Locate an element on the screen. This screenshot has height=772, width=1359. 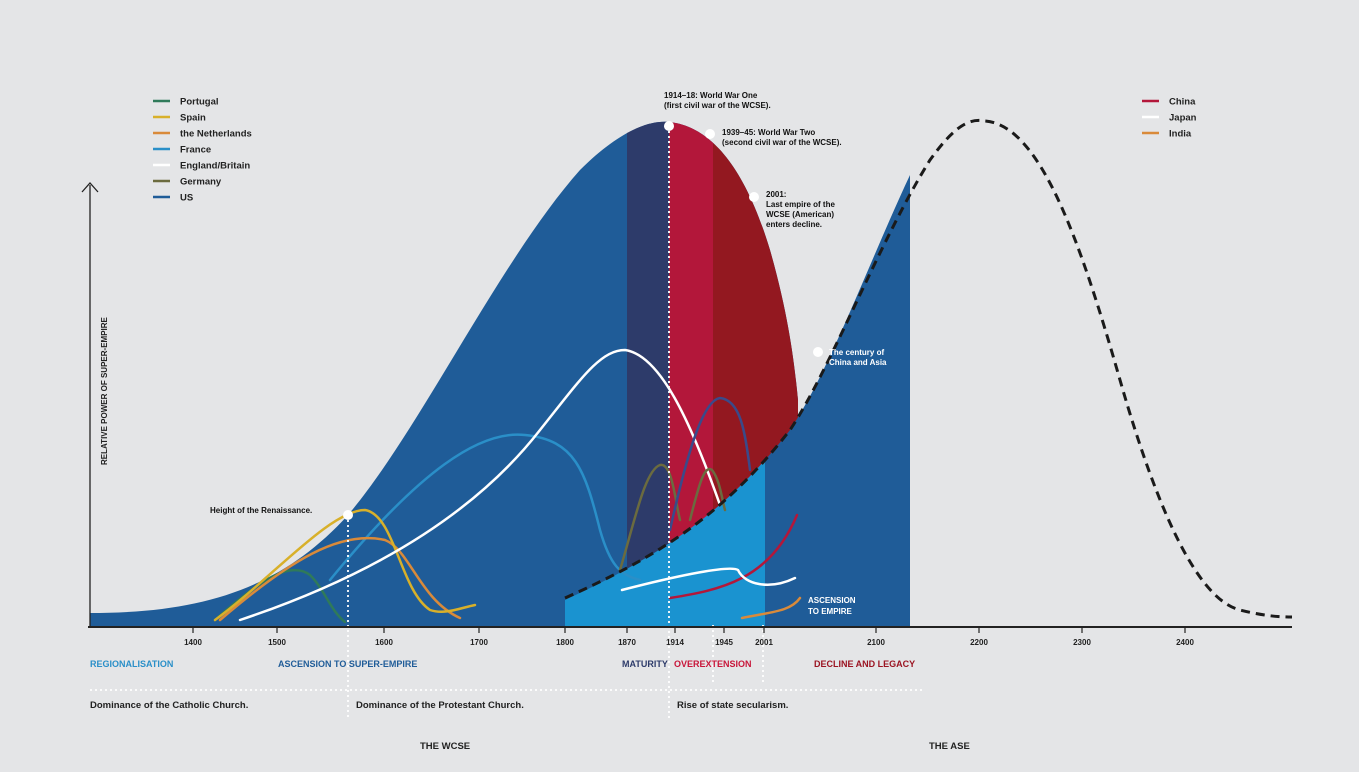
church-catholic: Dominance of the Catholic Church. is located at coordinates (169, 705).